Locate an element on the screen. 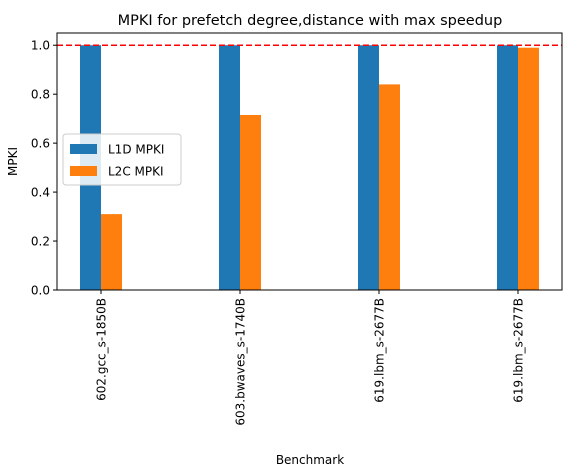 This screenshot has height=476, width=581. legend: L1D MPKI L2C MPKI is located at coordinates (122, 159).